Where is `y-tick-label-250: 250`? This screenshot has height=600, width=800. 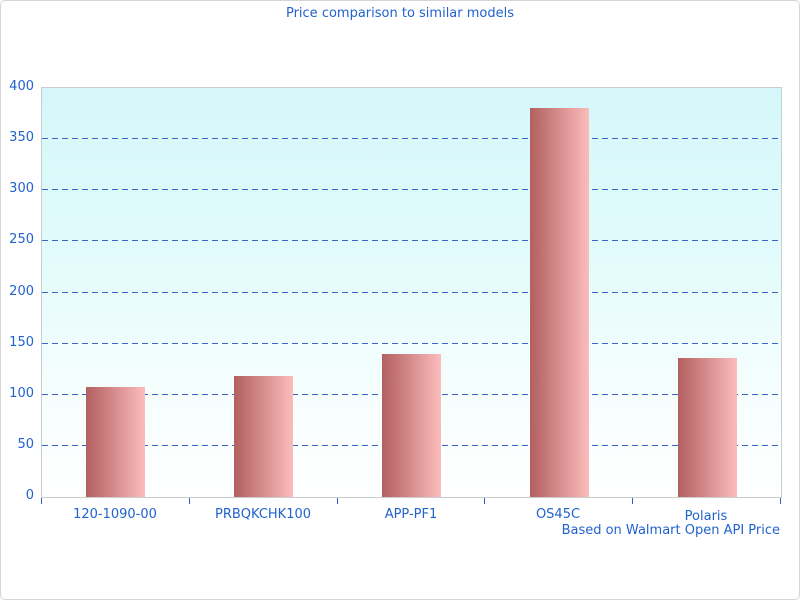
y-tick-label-250: 250 is located at coordinates (21, 239).